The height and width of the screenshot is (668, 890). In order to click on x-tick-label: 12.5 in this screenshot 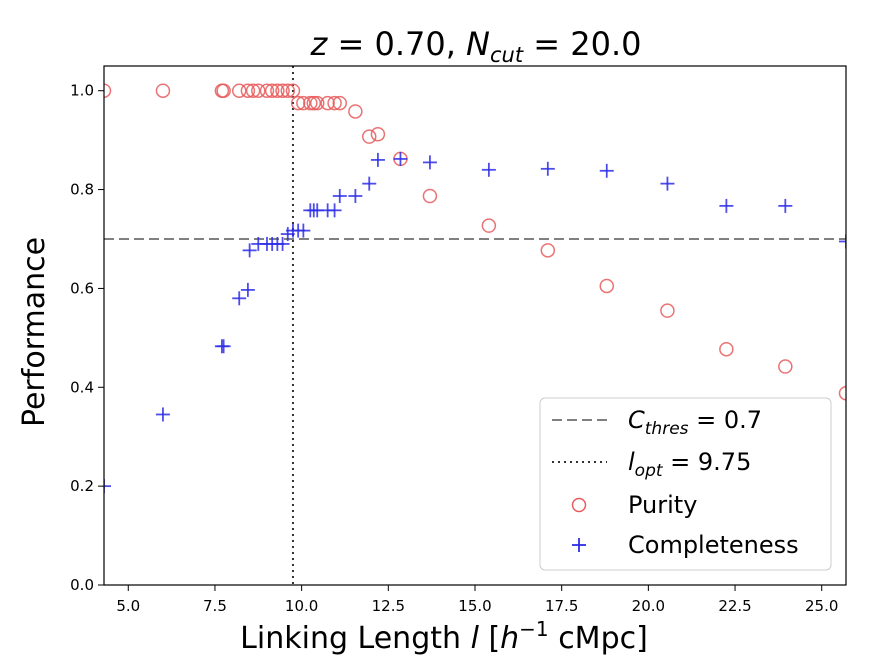, I will do `click(388, 606)`.